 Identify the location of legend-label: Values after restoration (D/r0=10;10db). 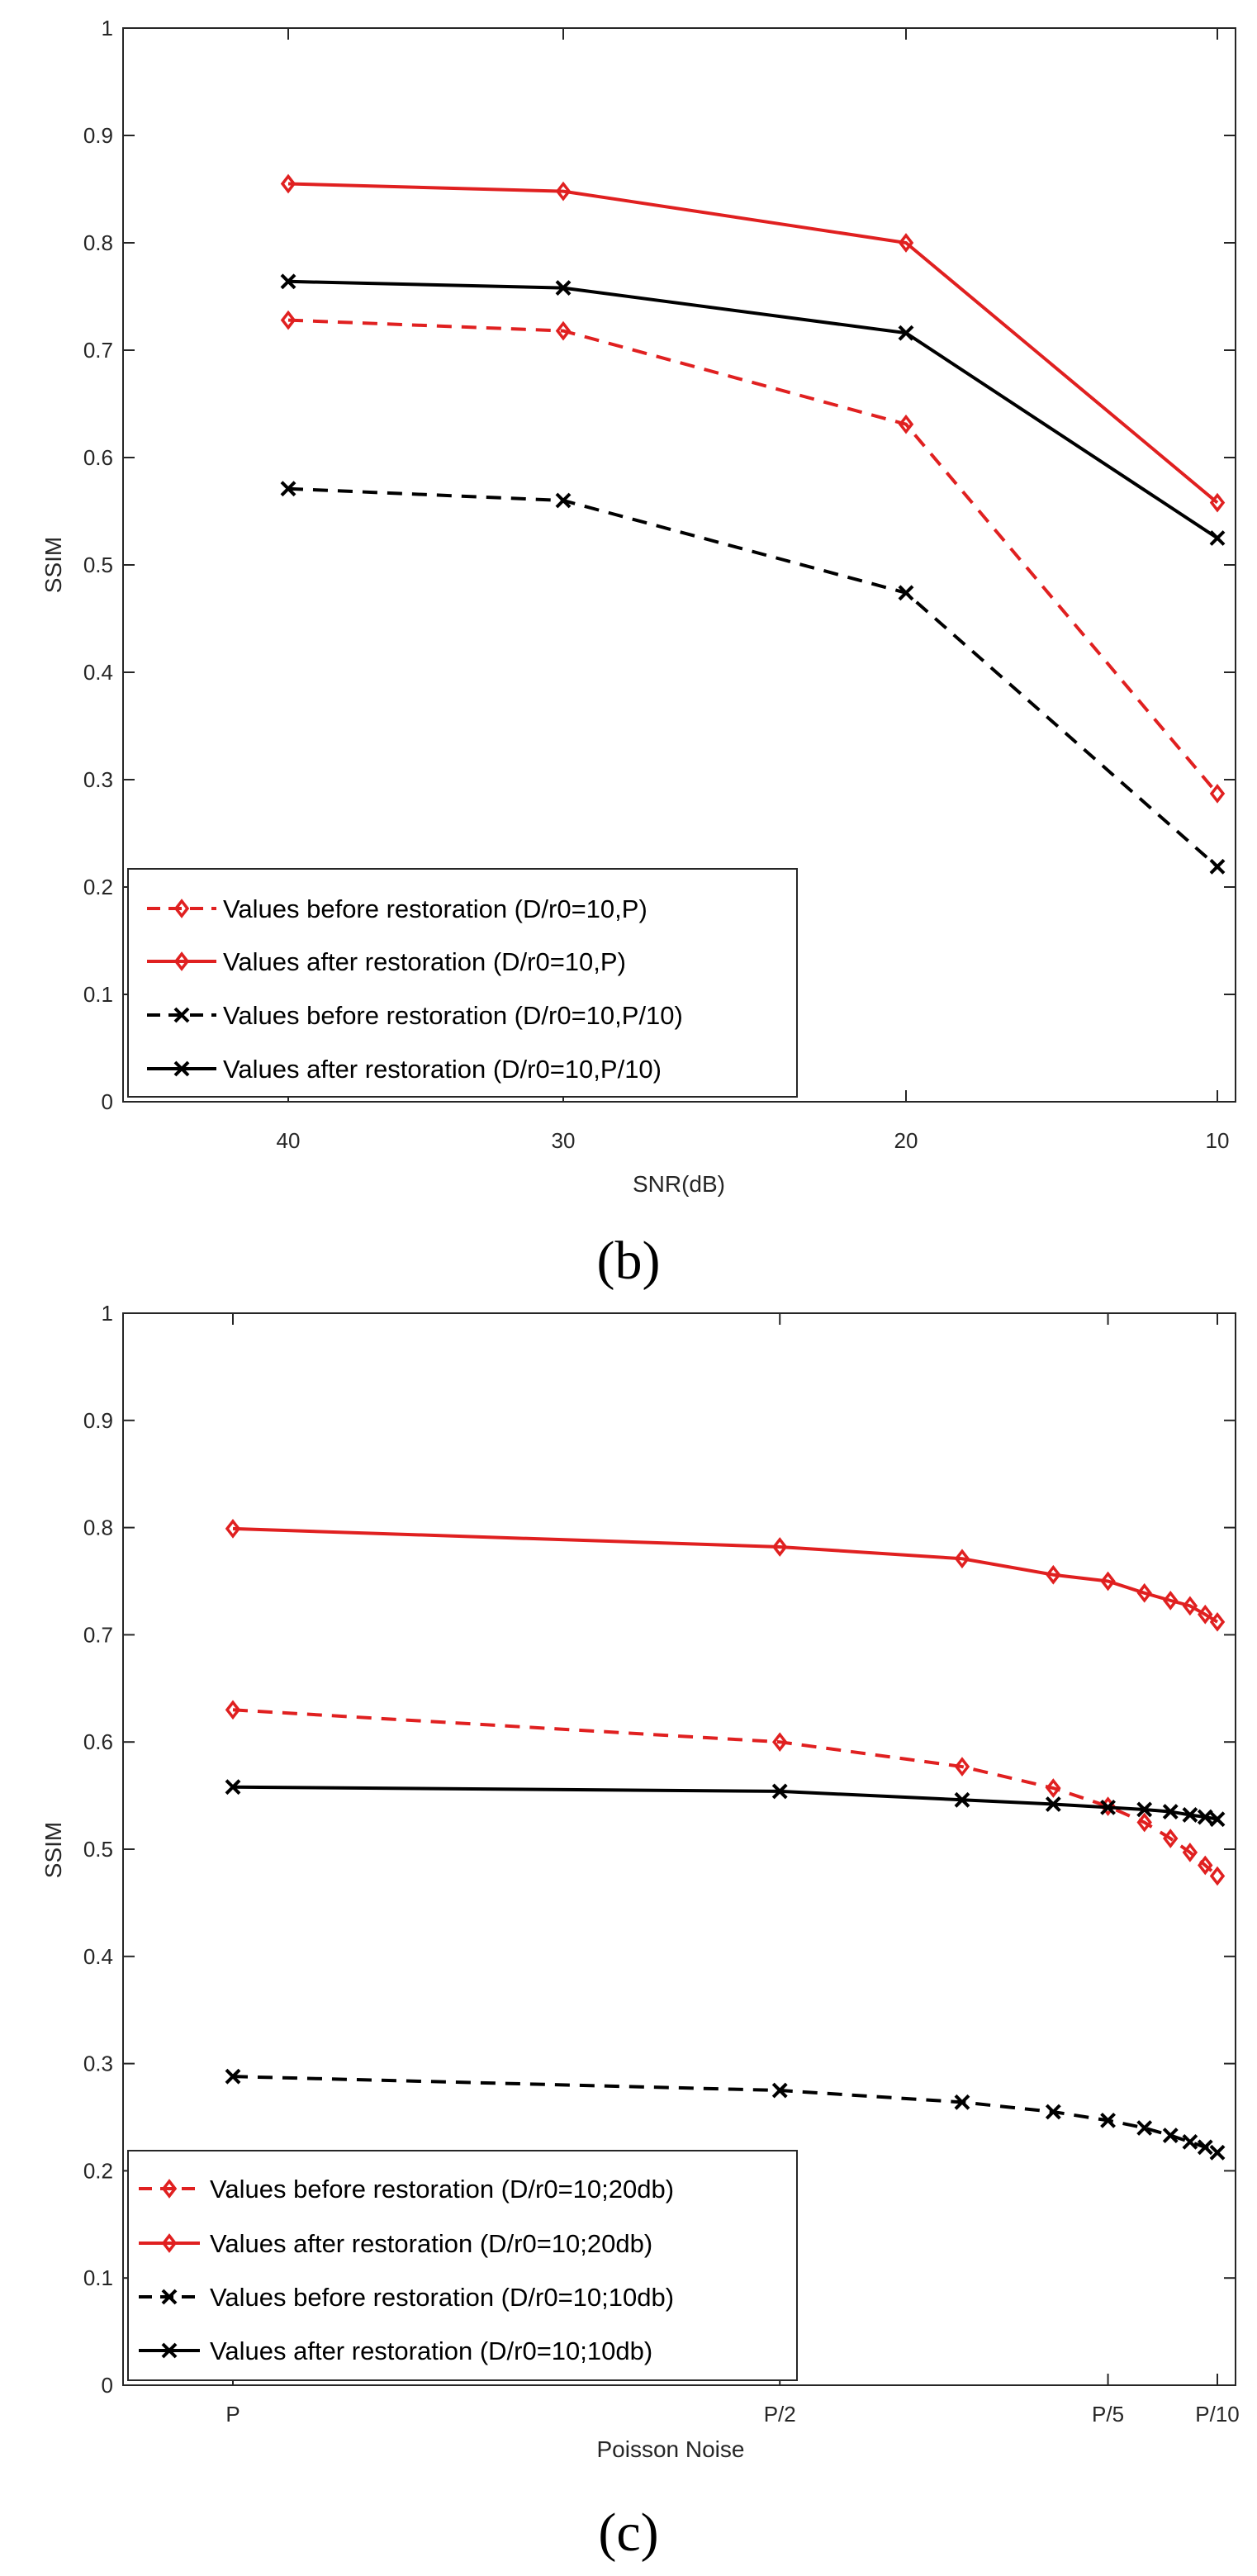
(431, 2350).